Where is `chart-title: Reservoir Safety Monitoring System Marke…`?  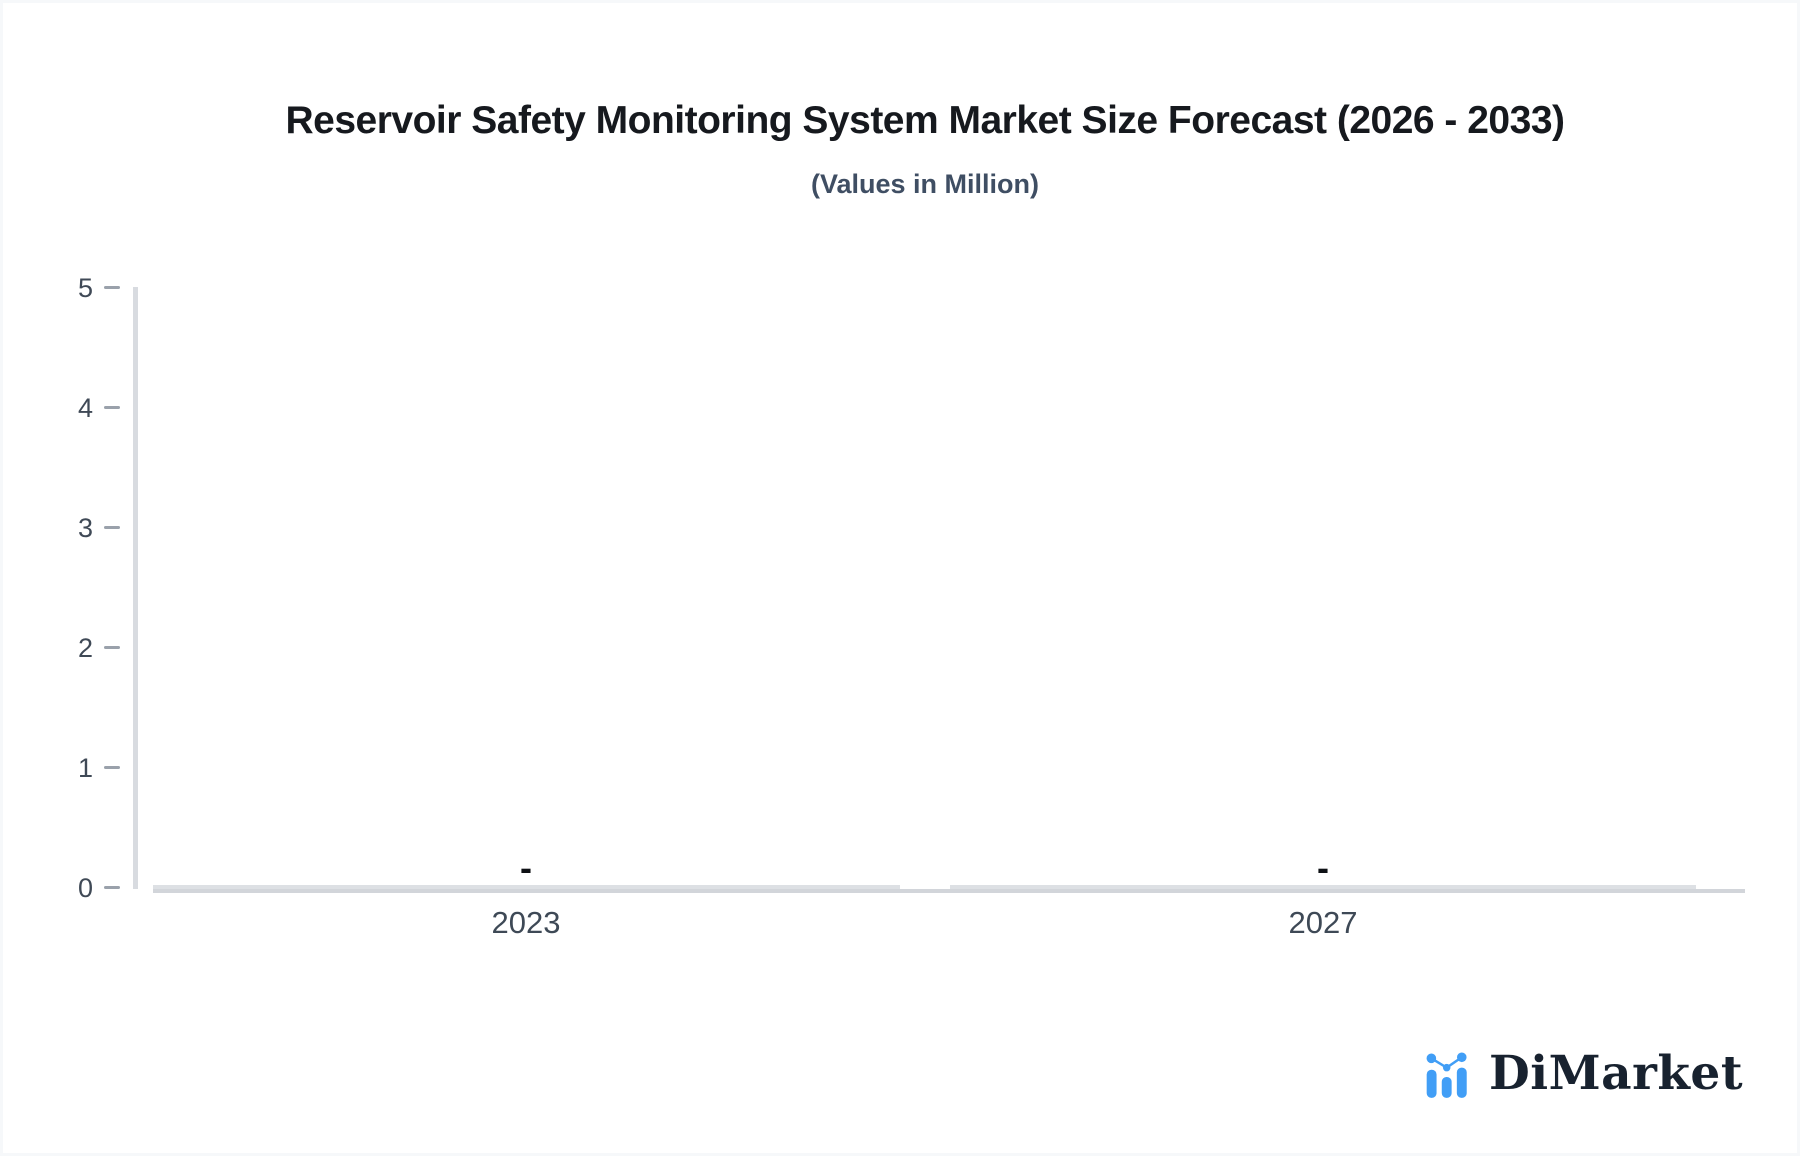 chart-title: Reservoir Safety Monitoring System Marke… is located at coordinates (925, 120).